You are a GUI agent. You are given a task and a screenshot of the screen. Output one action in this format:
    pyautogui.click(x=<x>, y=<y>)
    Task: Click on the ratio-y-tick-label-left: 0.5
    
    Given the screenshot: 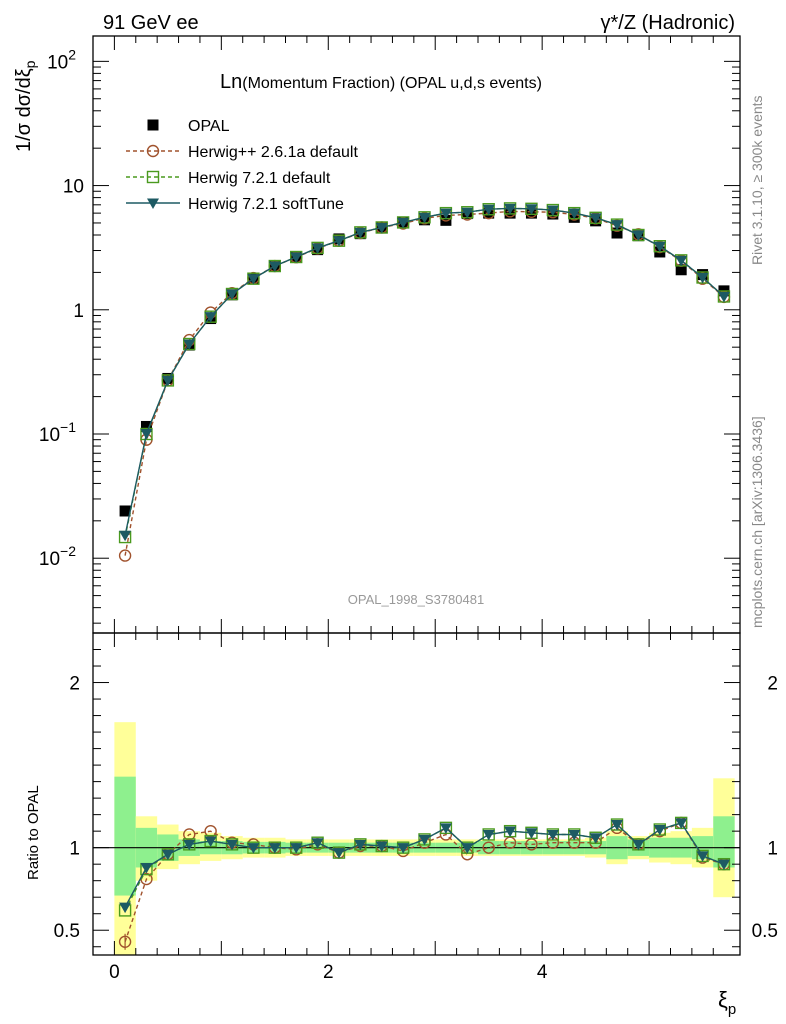 What is the action you would take?
    pyautogui.click(x=67, y=931)
    